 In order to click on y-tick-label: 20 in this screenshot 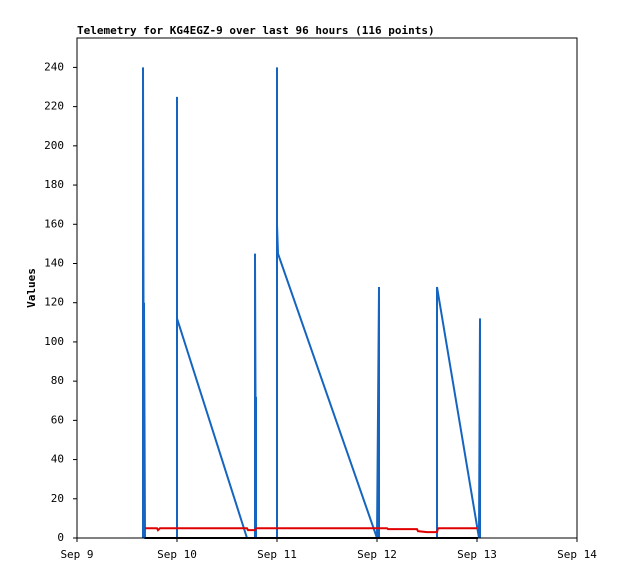, I will do `click(57, 498)`.